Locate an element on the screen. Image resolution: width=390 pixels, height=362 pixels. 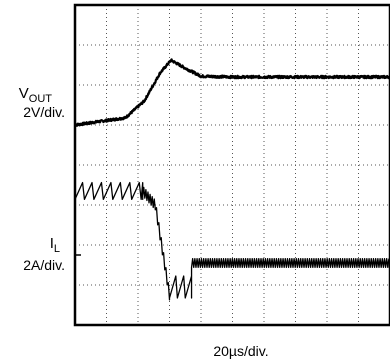
x-axis-scale-label: 20µs/div. is located at coordinates (240, 351).